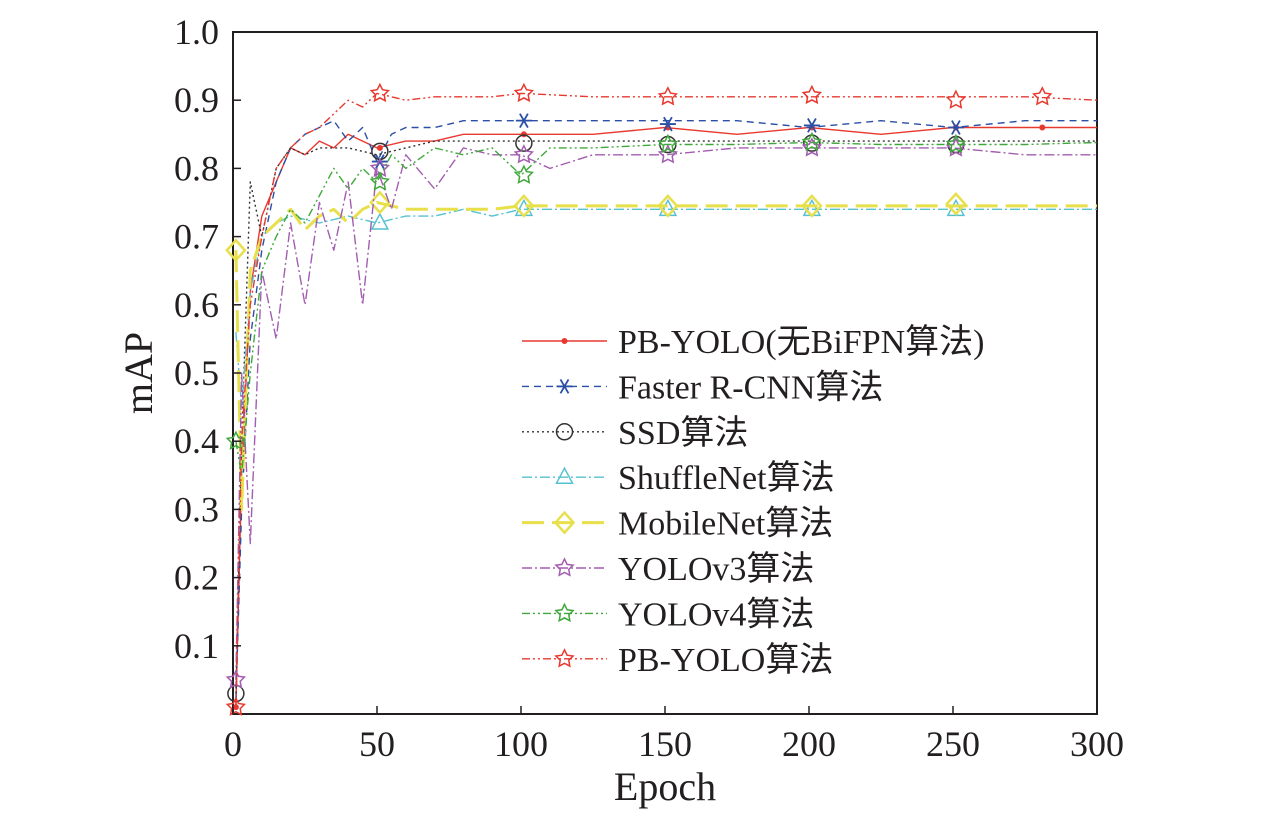 Image resolution: width=1276 pixels, height=817 pixels. What do you see at coordinates (196, 509) in the screenshot?
I see `y-tick-label: 0.3` at bounding box center [196, 509].